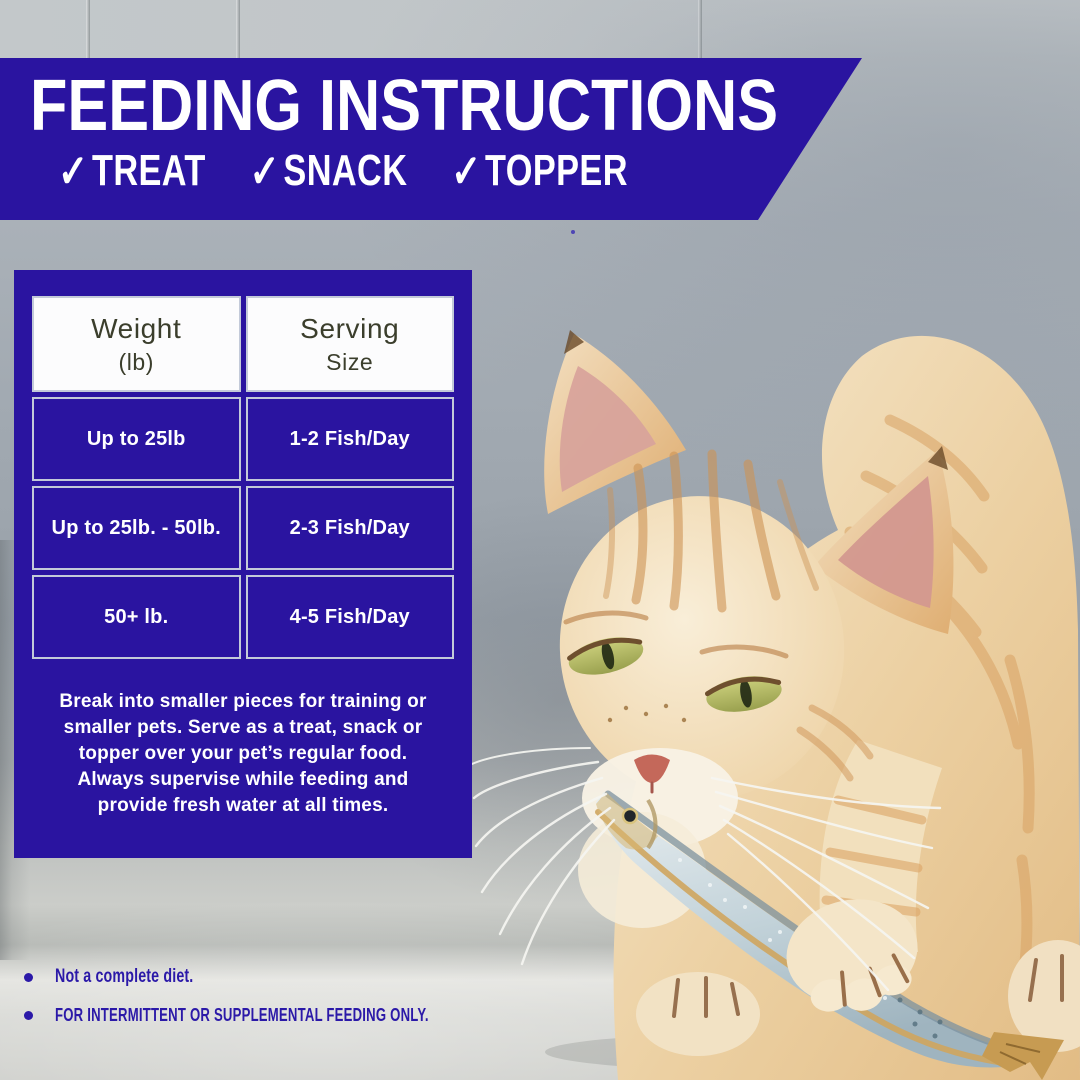  I want to click on badge-label: SNACK, so click(345, 170).